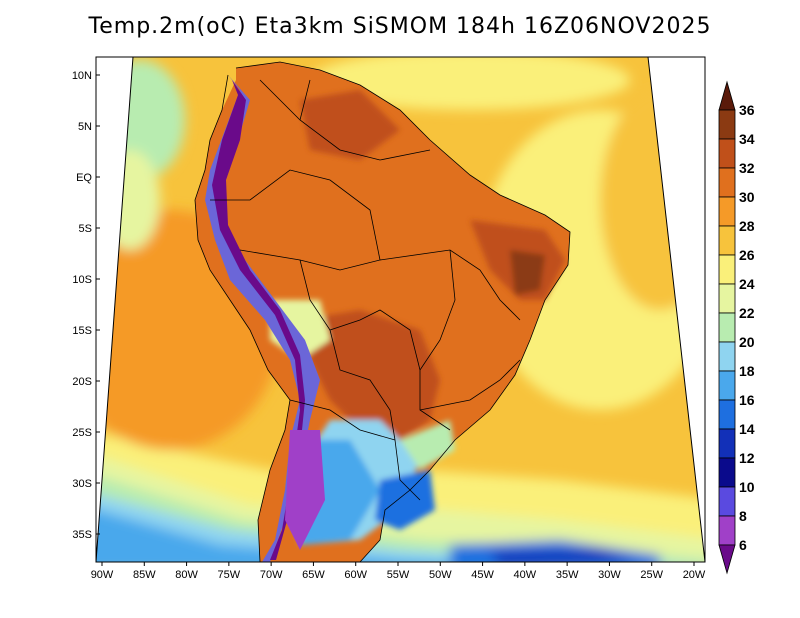  What do you see at coordinates (82, 76) in the screenshot?
I see `lat-tick-label: 10N` at bounding box center [82, 76].